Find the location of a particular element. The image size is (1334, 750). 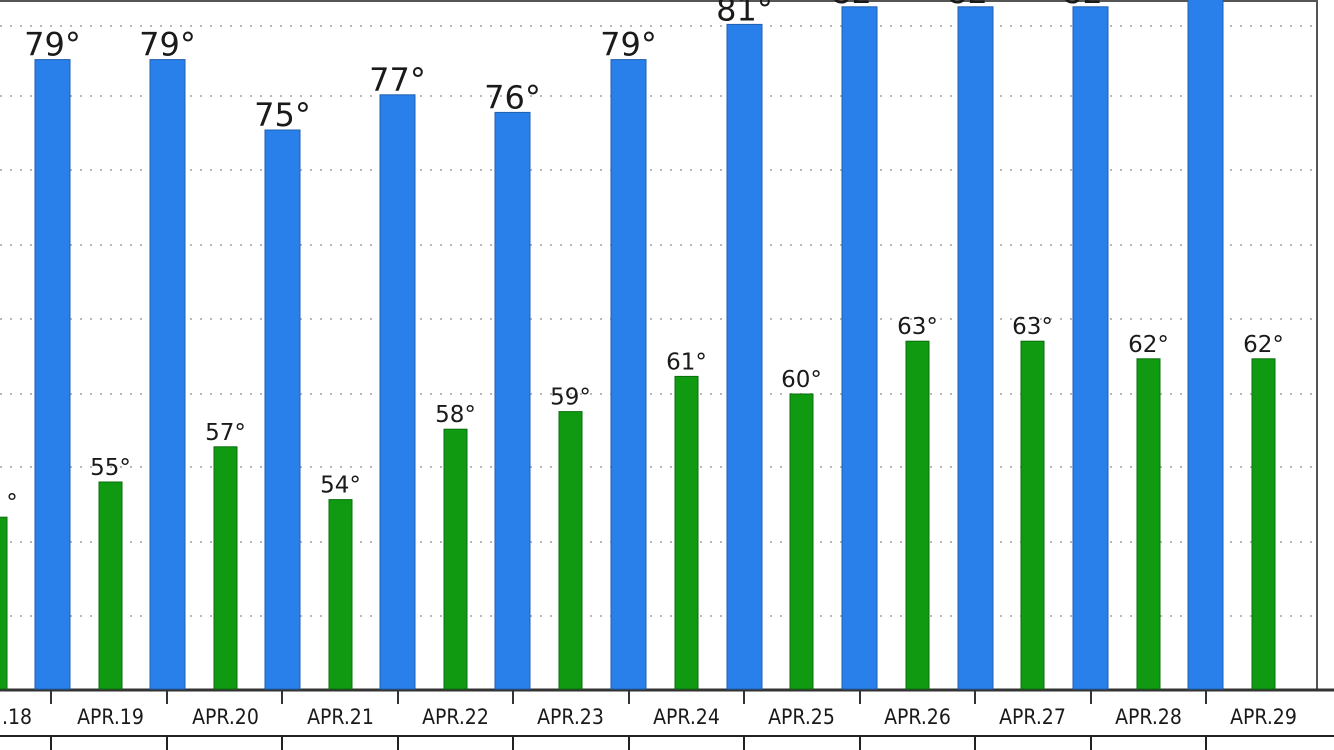

high-temp-label: 75° is located at coordinates (282, 115).